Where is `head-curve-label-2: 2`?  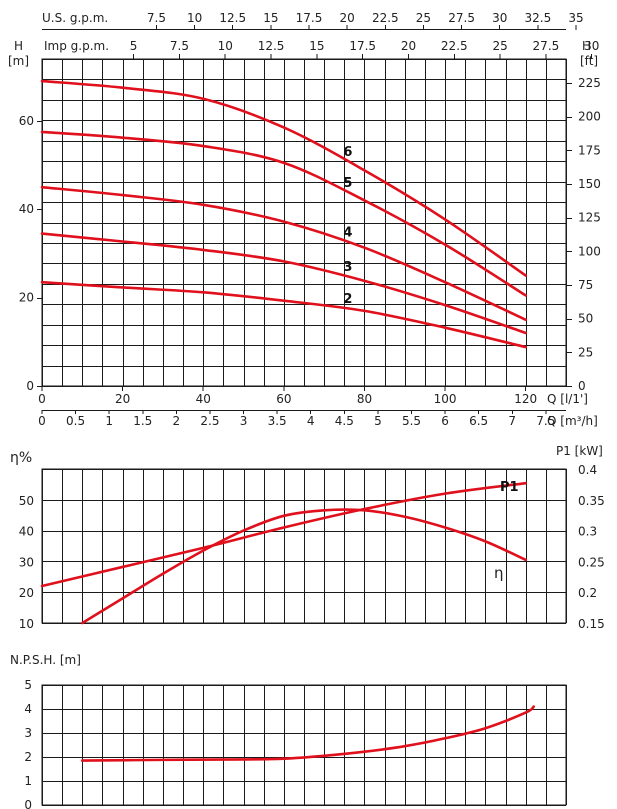 head-curve-label-2: 2 is located at coordinates (347, 299).